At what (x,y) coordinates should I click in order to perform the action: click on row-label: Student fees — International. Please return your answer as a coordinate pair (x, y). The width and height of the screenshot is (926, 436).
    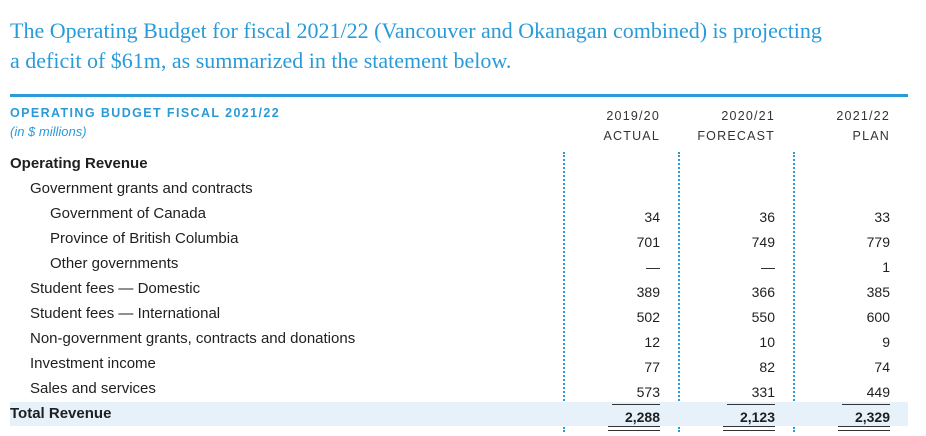
    Looking at the image, I should click on (125, 313).